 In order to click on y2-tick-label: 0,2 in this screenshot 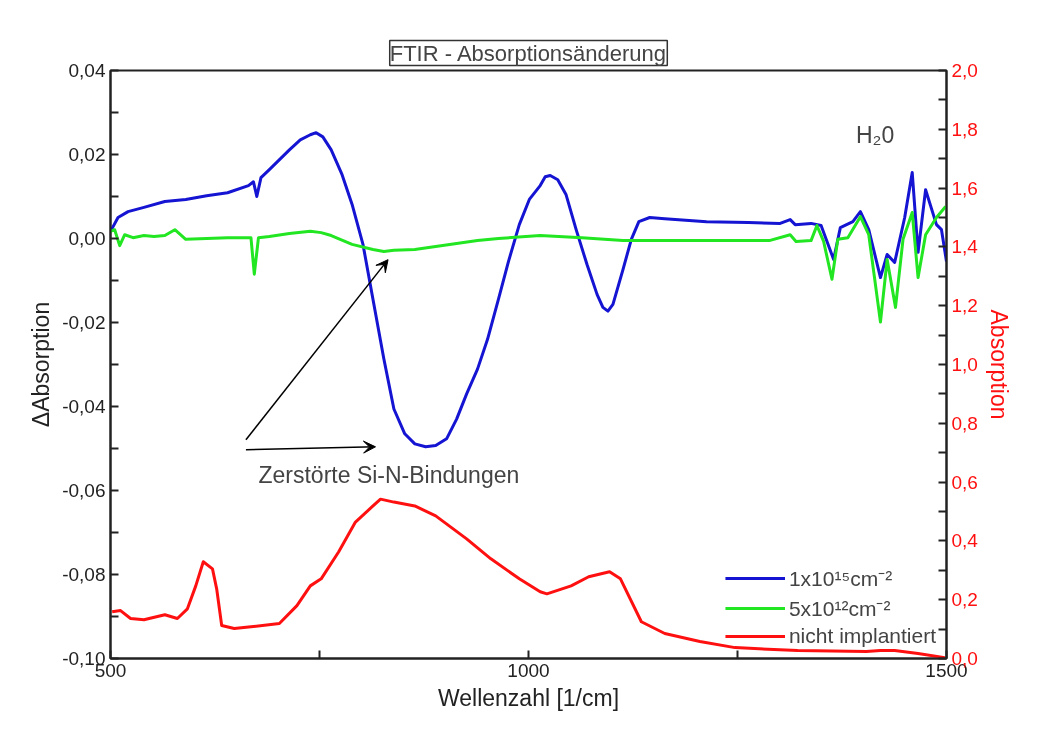, I will do `click(964, 600)`.